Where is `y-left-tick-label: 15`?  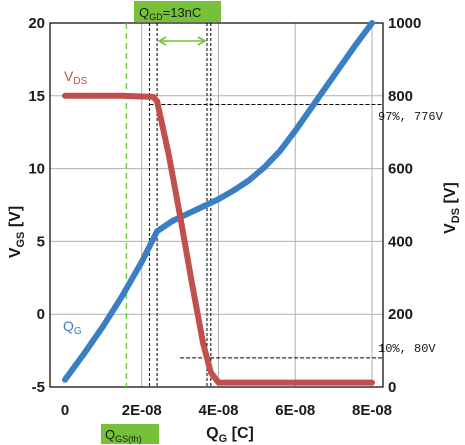 y-left-tick-label: 15 is located at coordinates (36, 96).